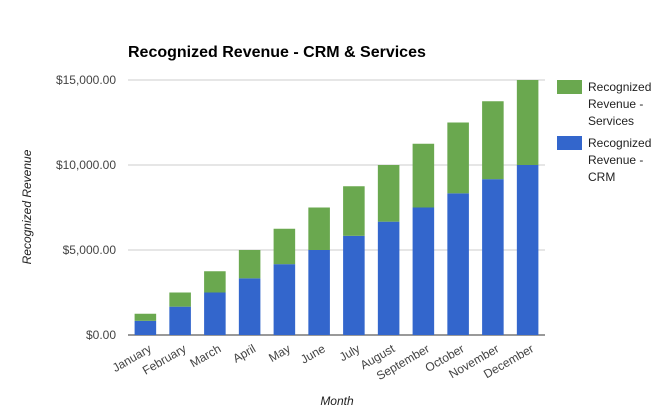  What do you see at coordinates (619, 104) in the screenshot?
I see `legend-label: Recognized Revenue -Services` at bounding box center [619, 104].